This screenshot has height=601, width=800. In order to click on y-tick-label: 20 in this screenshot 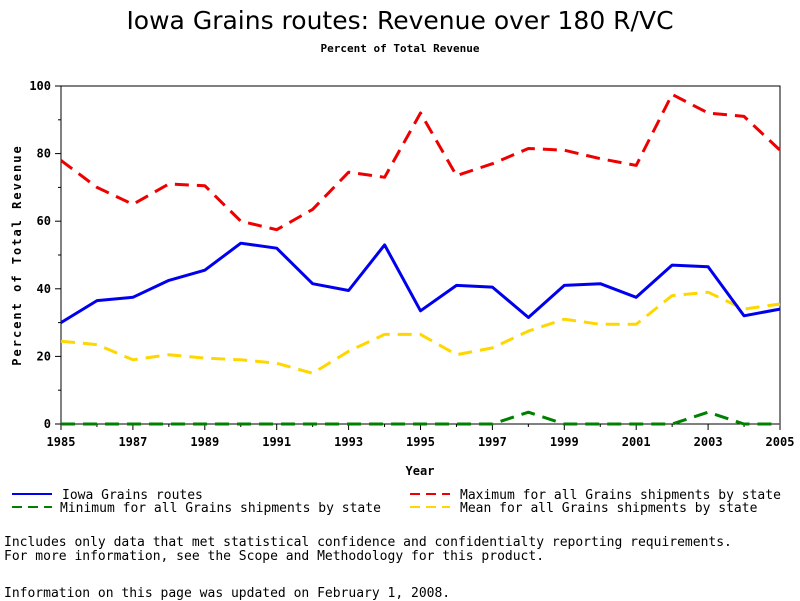, I will do `click(44, 356)`.